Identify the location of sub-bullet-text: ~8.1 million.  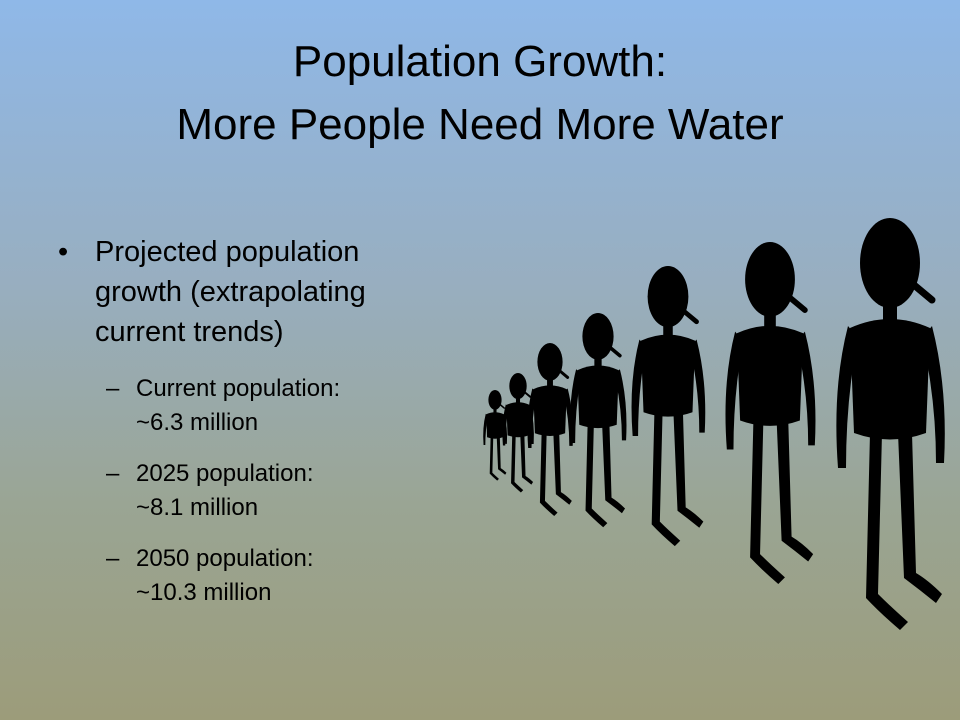
(197, 507).